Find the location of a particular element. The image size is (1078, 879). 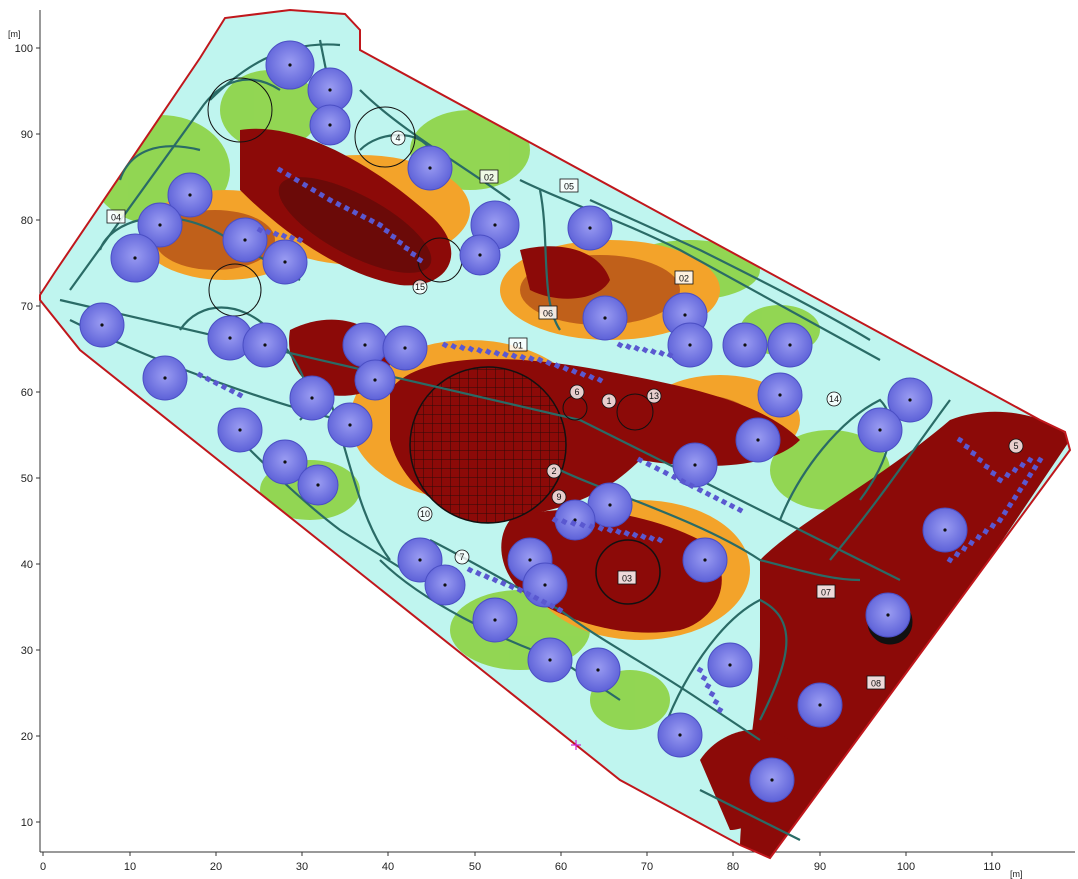

numbered-marker-label: 9 is located at coordinates (558, 497).